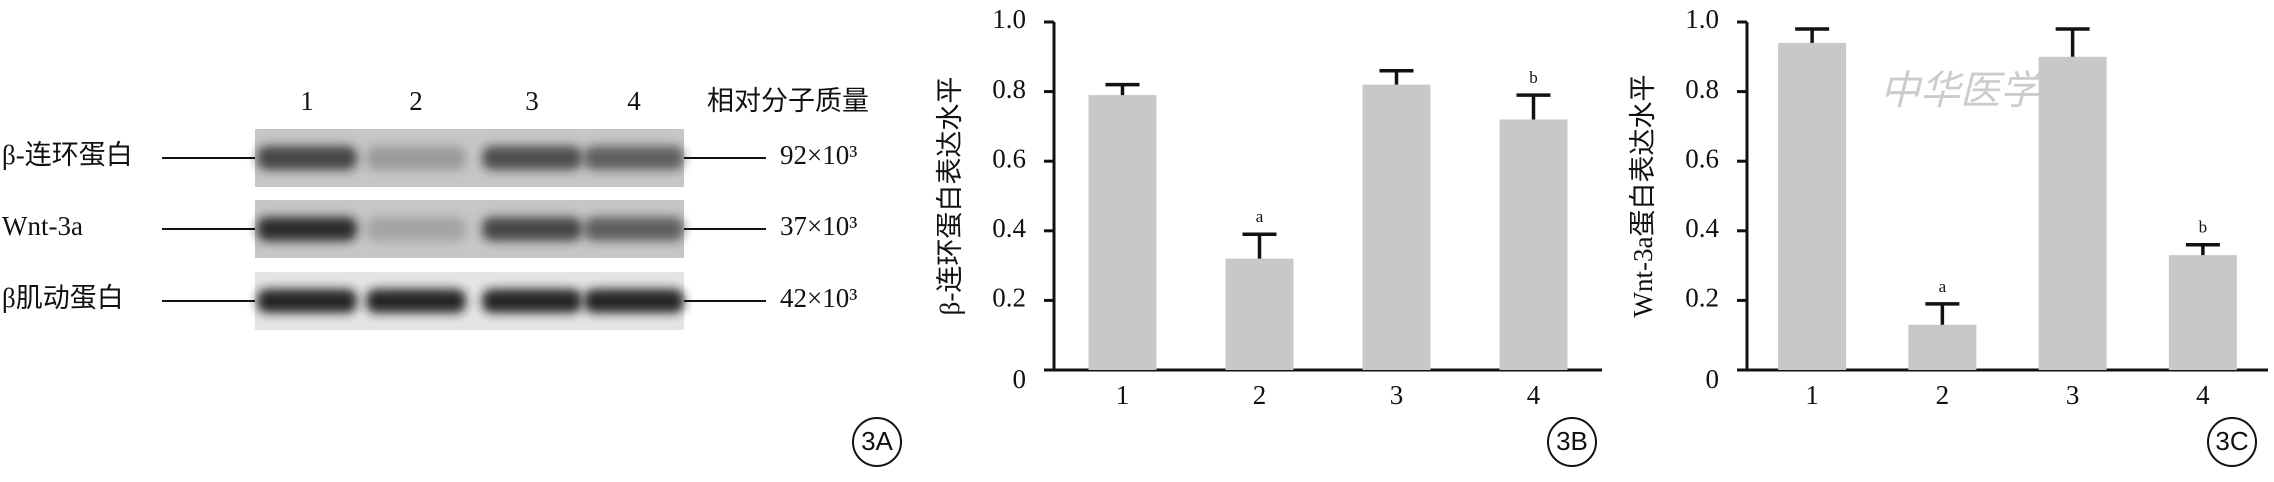 Image resolution: width=2274 pixels, height=482 pixels. I want to click on blot-header: 相对分子质量, so click(788, 101).